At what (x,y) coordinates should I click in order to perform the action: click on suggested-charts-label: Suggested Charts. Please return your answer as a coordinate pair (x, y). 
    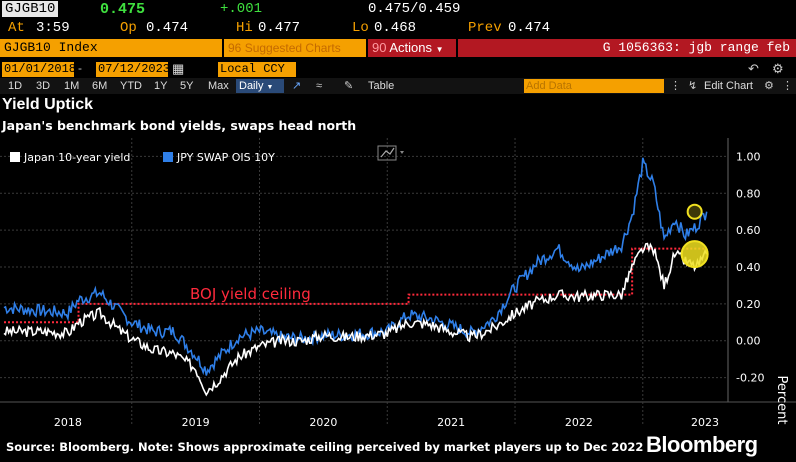
    Looking at the image, I should click on (292, 48).